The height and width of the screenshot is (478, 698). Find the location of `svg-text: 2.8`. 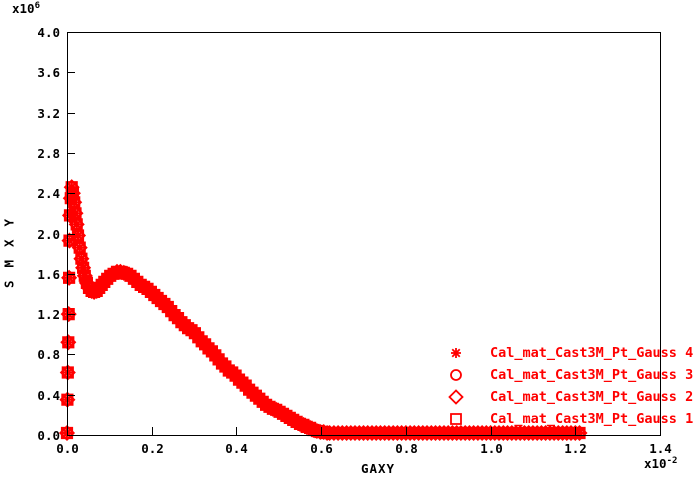

svg-text: 2.8 is located at coordinates (48, 153).